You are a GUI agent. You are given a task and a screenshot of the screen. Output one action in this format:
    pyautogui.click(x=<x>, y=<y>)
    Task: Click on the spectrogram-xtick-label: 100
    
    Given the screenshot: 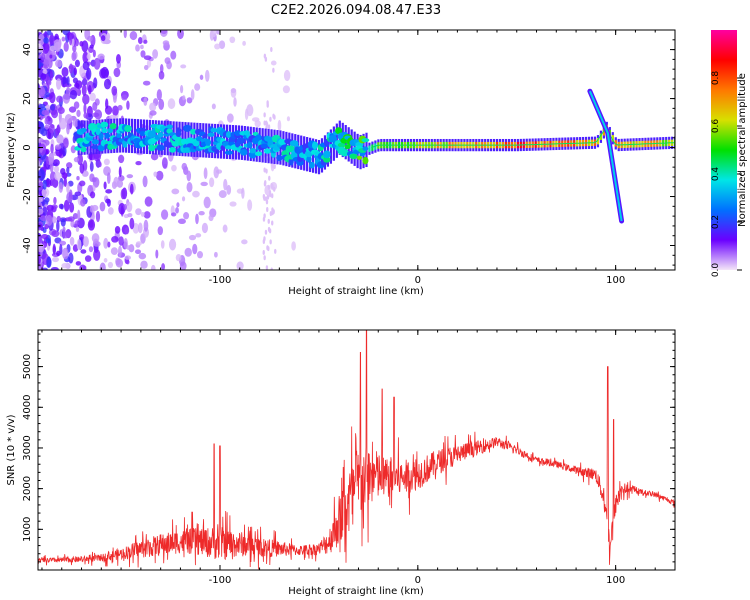 What is the action you would take?
    pyautogui.click(x=615, y=280)
    